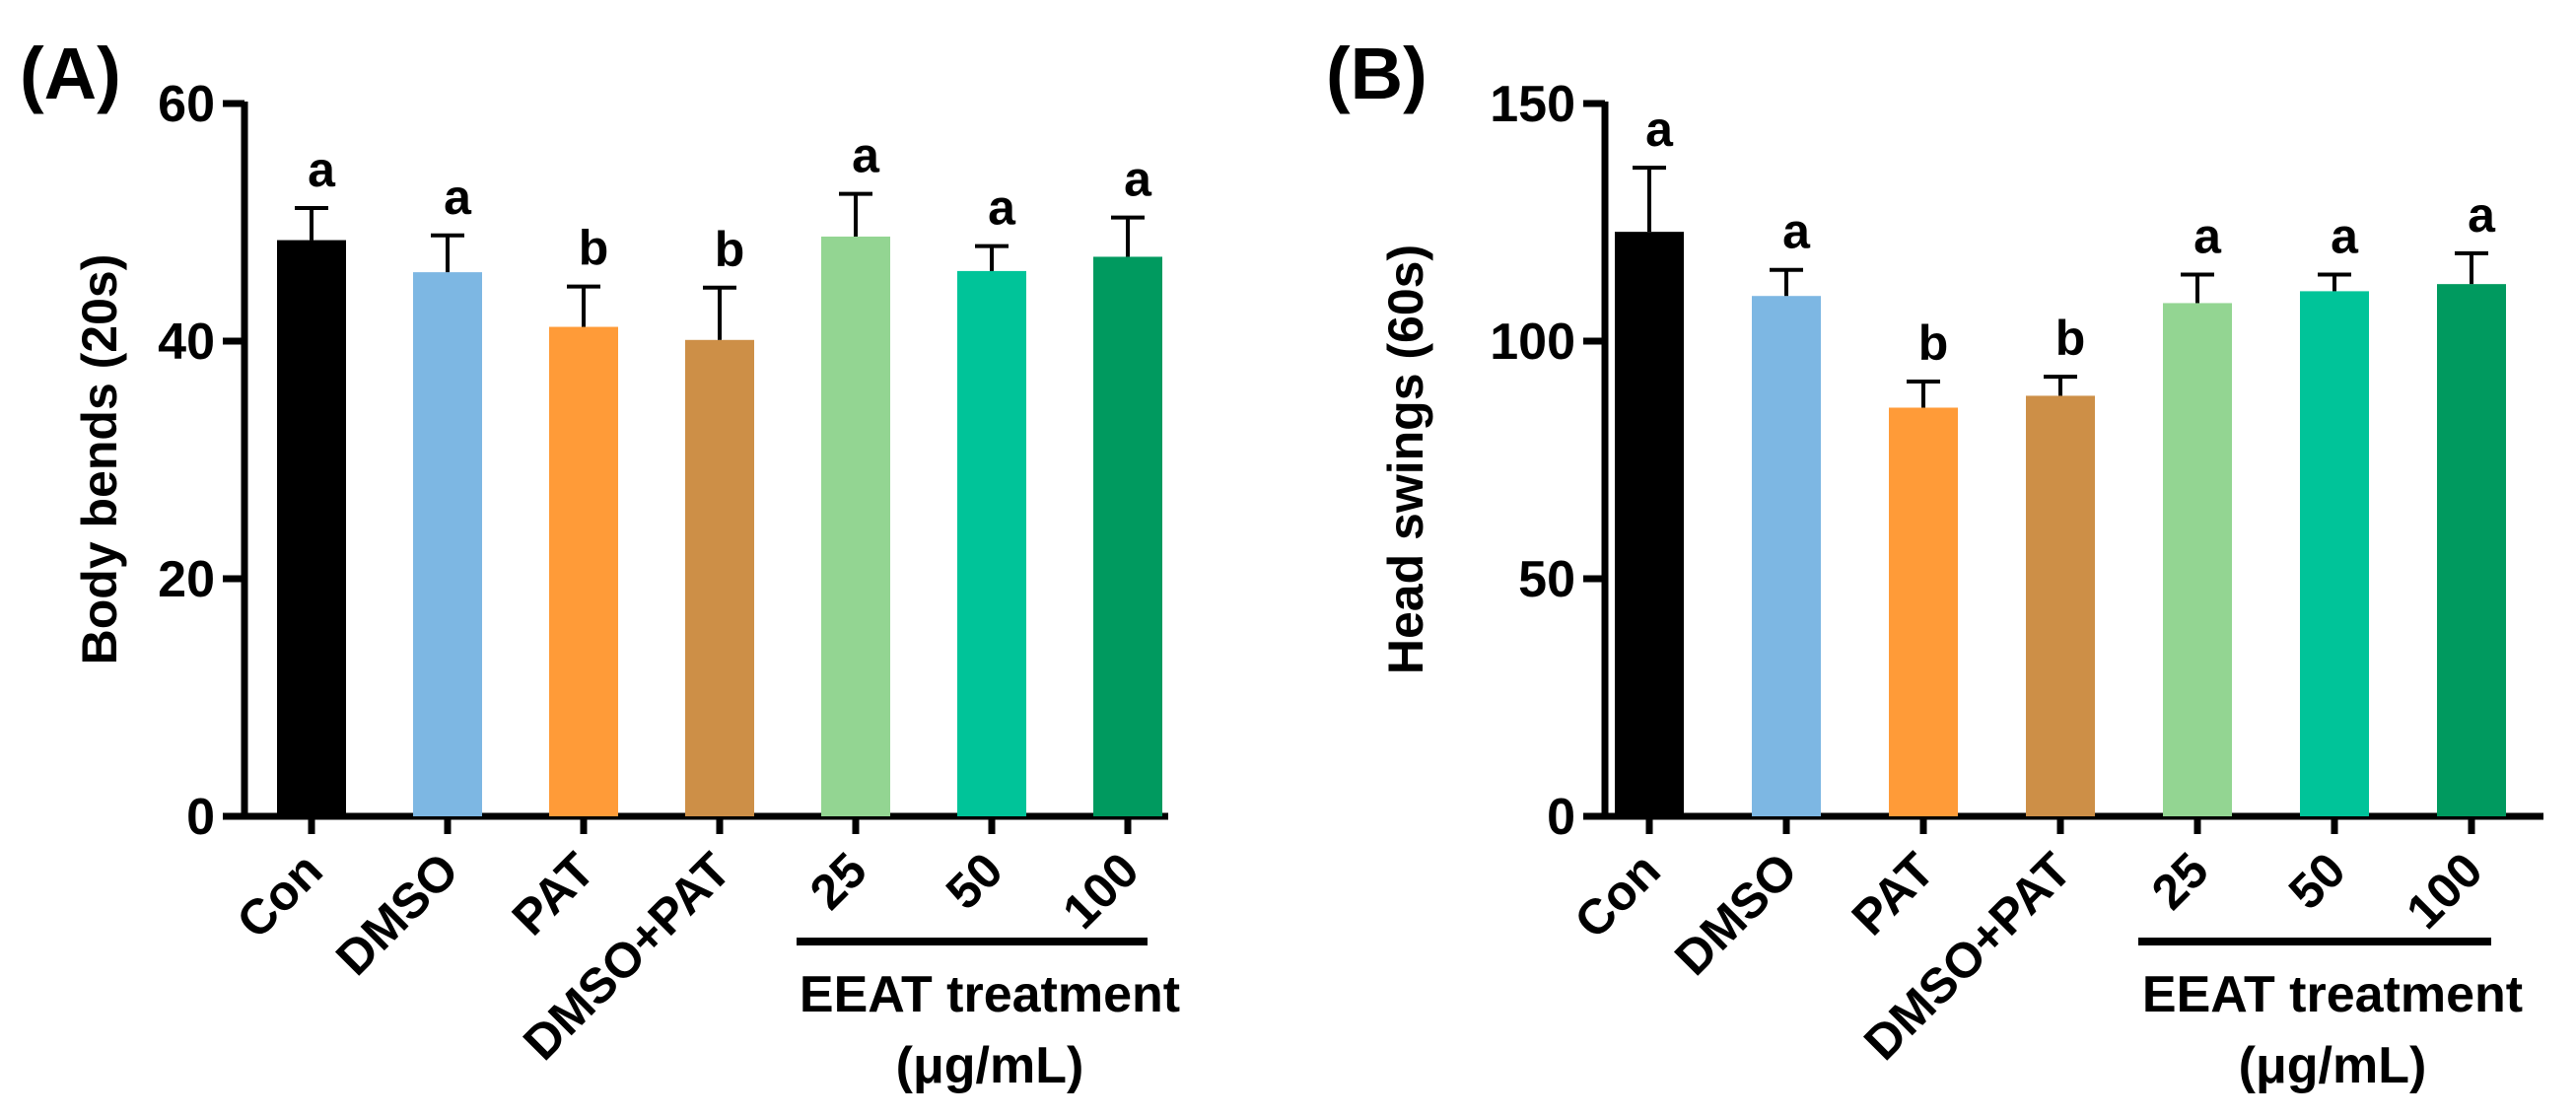 The image size is (2576, 1118). What do you see at coordinates (1376, 73) in the screenshot?
I see `panel-label: (B)` at bounding box center [1376, 73].